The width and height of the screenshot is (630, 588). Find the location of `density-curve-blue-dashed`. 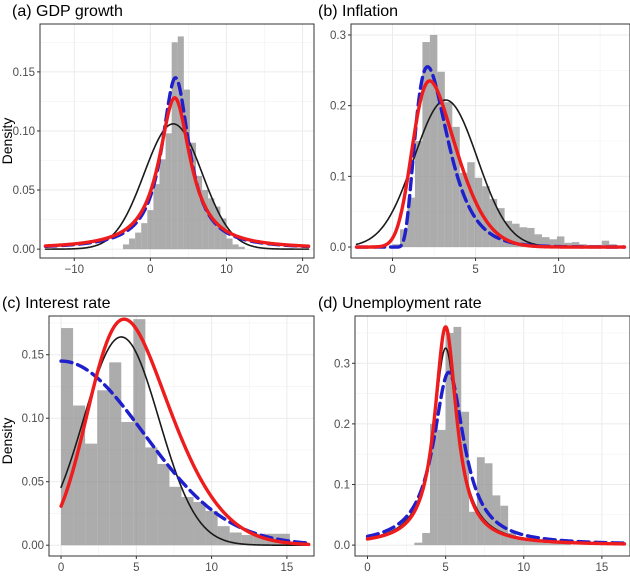

density-curve-blue-dashed is located at coordinates (185, 452).